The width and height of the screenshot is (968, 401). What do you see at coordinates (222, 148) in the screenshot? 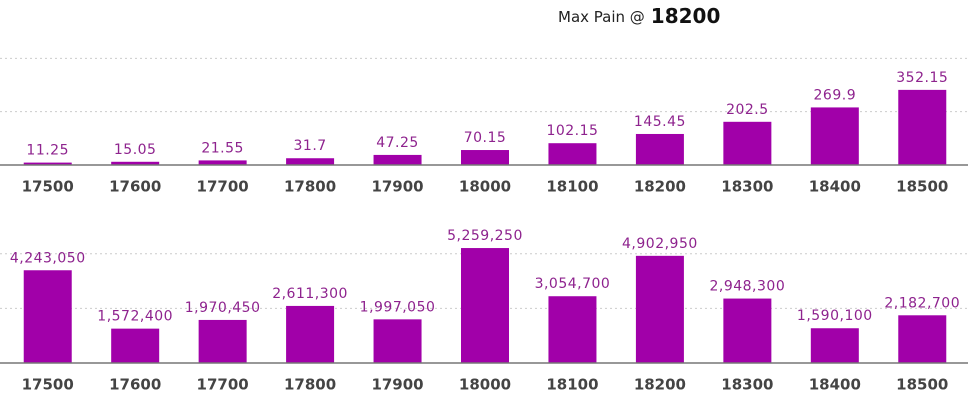
I see `value-label: 21.55` at bounding box center [222, 148].